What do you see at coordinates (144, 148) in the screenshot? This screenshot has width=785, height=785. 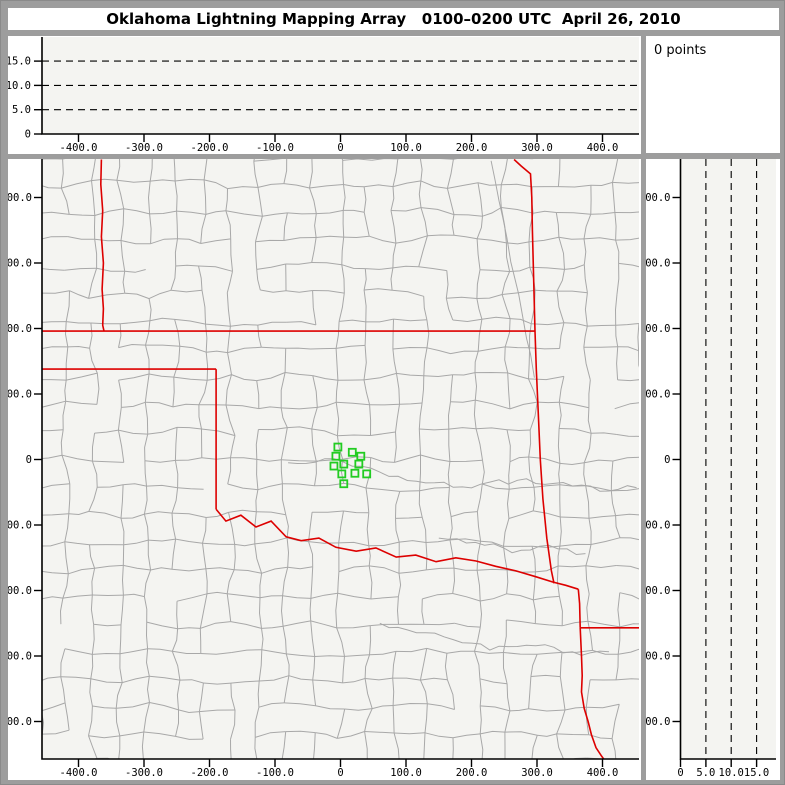 I see `distance-tick-label: -300.0` at bounding box center [144, 148].